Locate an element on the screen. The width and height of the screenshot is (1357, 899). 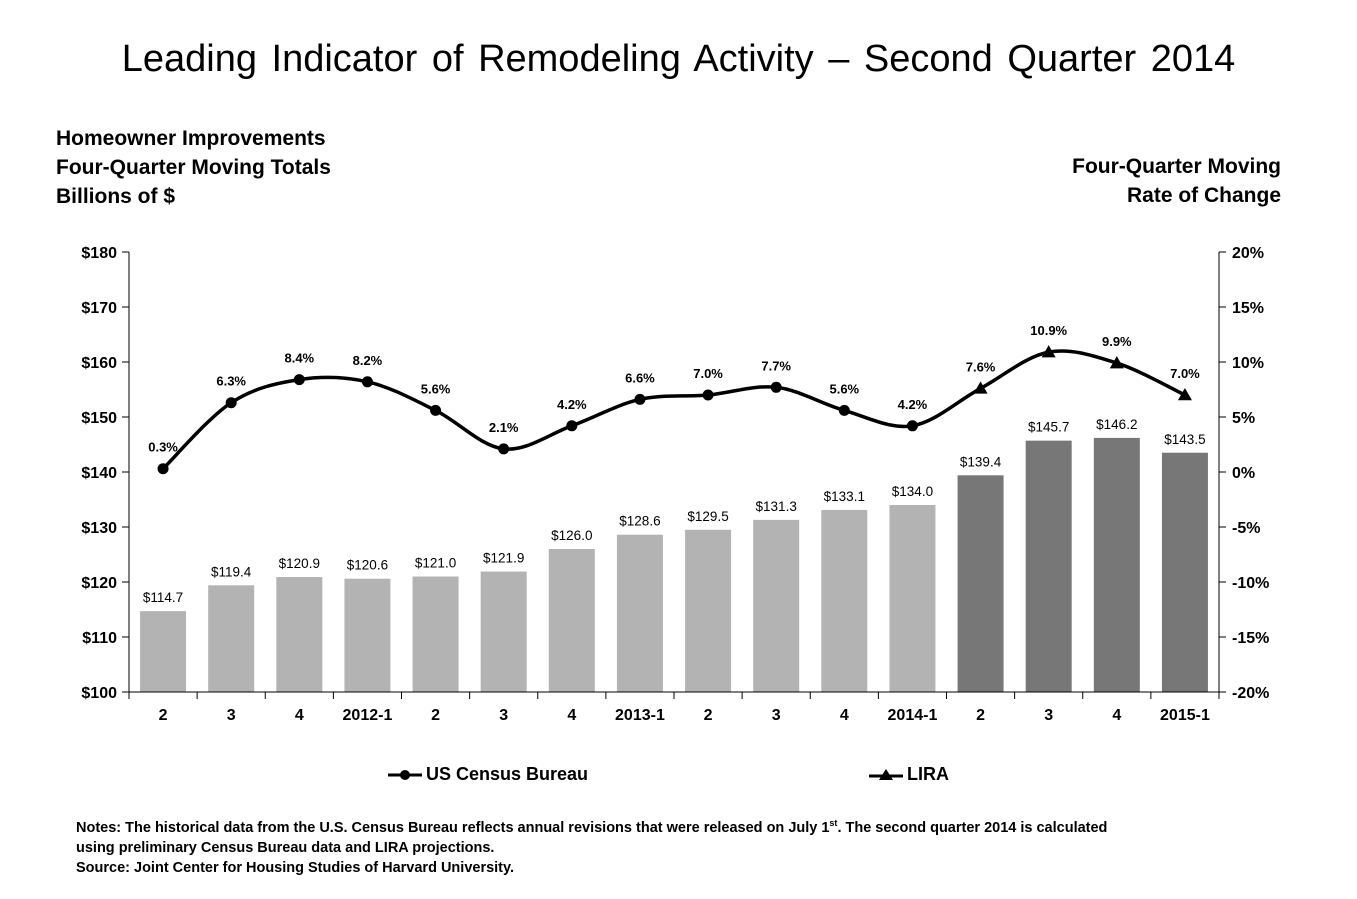
line-value-label: 0.3% is located at coordinates (163, 447).